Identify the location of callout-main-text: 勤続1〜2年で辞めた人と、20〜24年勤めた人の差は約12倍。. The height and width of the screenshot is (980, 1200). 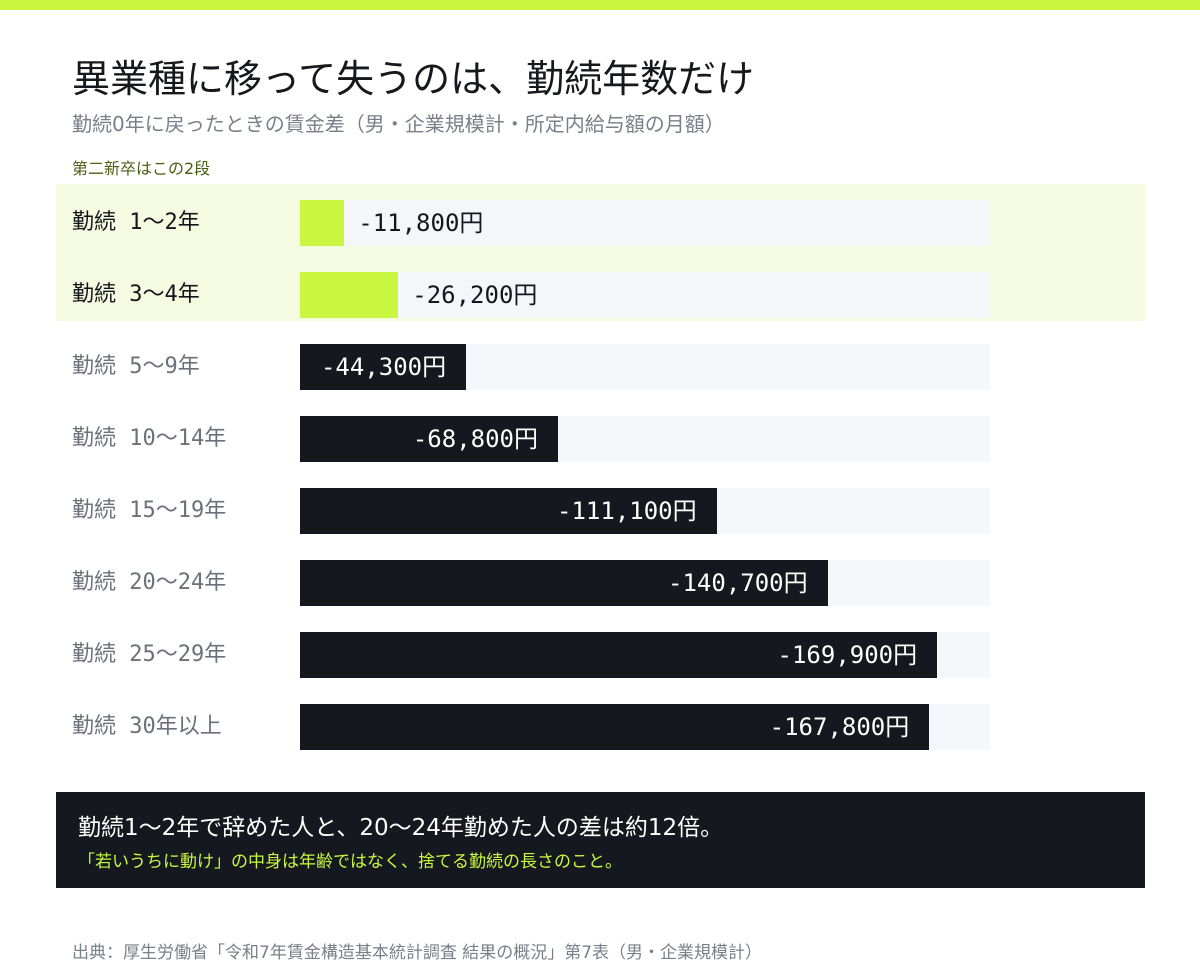
(401, 828).